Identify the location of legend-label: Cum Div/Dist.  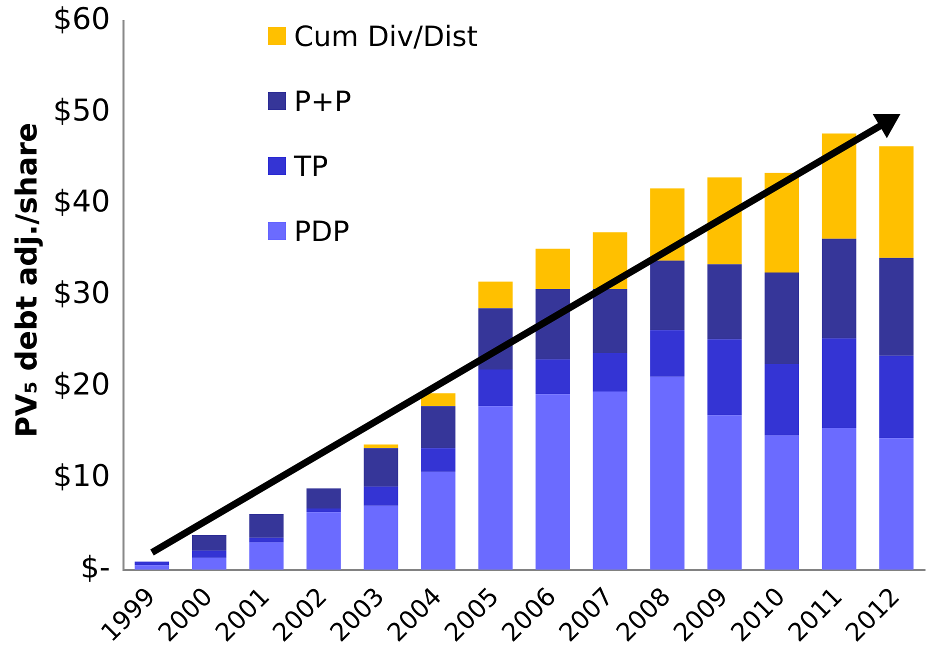
(386, 36).